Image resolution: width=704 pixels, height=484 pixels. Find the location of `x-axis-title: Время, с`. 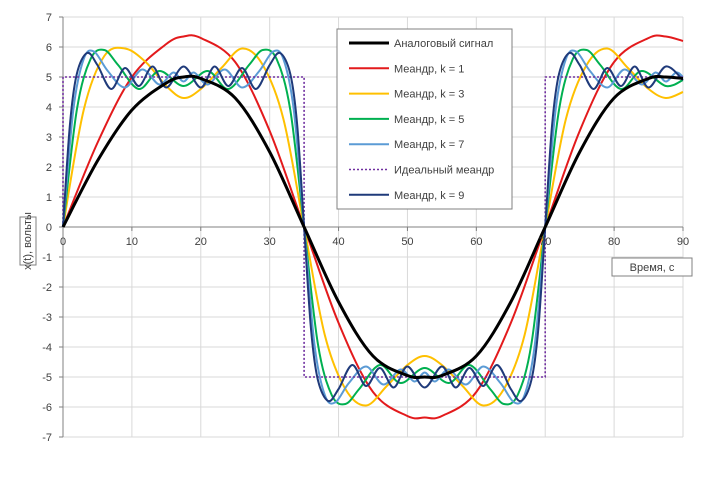

x-axis-title: Время, с is located at coordinates (652, 268).